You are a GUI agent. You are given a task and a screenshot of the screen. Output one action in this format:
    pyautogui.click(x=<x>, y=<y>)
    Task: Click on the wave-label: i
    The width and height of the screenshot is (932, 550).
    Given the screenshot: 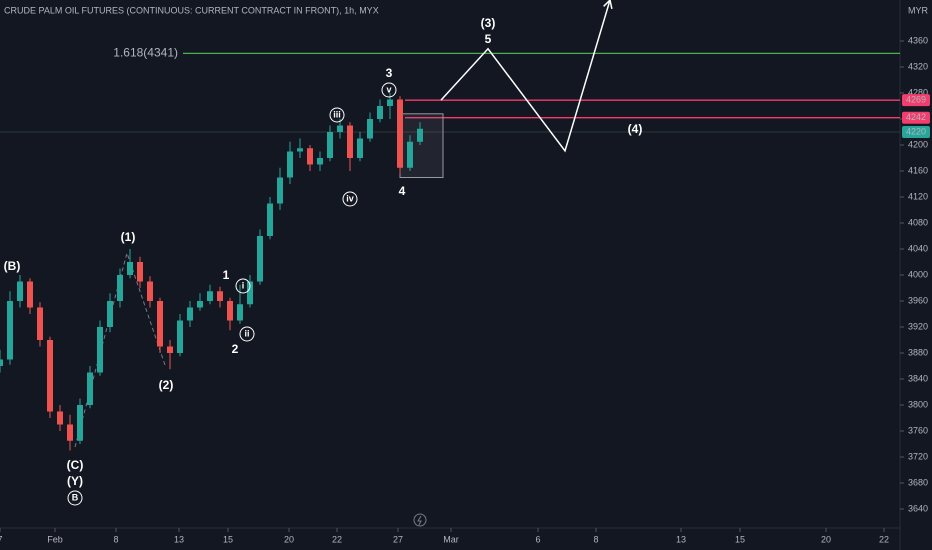 What is the action you would take?
    pyautogui.click(x=243, y=285)
    